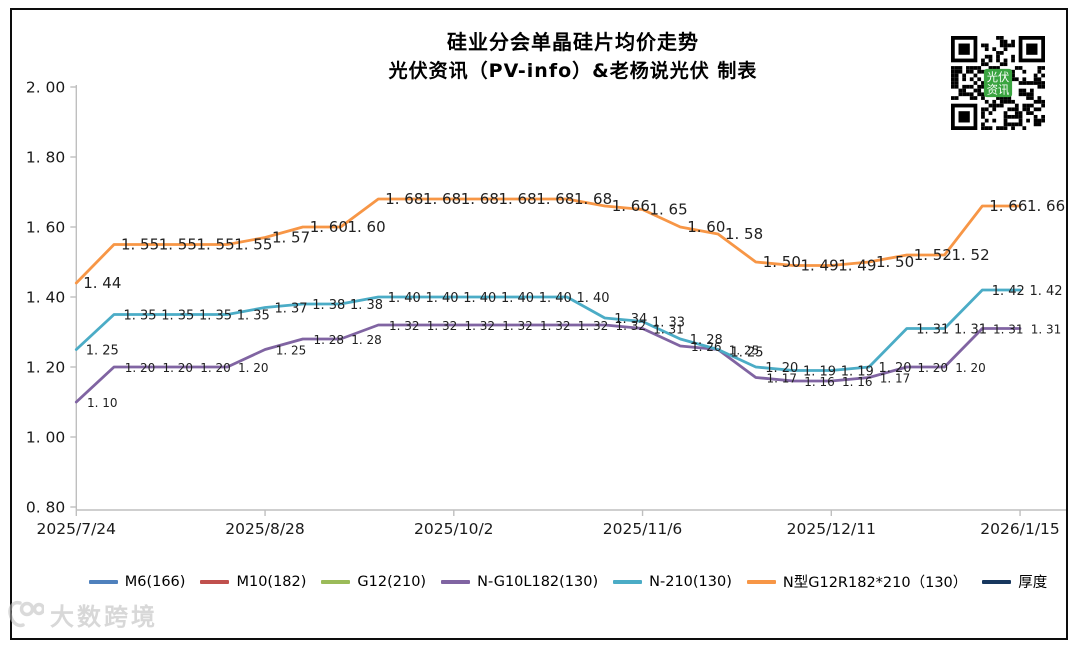 Image resolution: width=1080 pixels, height=653 pixels. I want to click on data-label: 1. 37, so click(291, 309).